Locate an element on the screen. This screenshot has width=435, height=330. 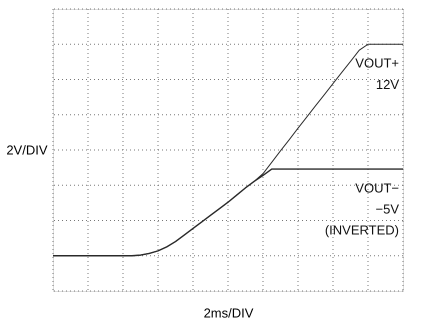
annotation: (INVERTED) is located at coordinates (361, 230).